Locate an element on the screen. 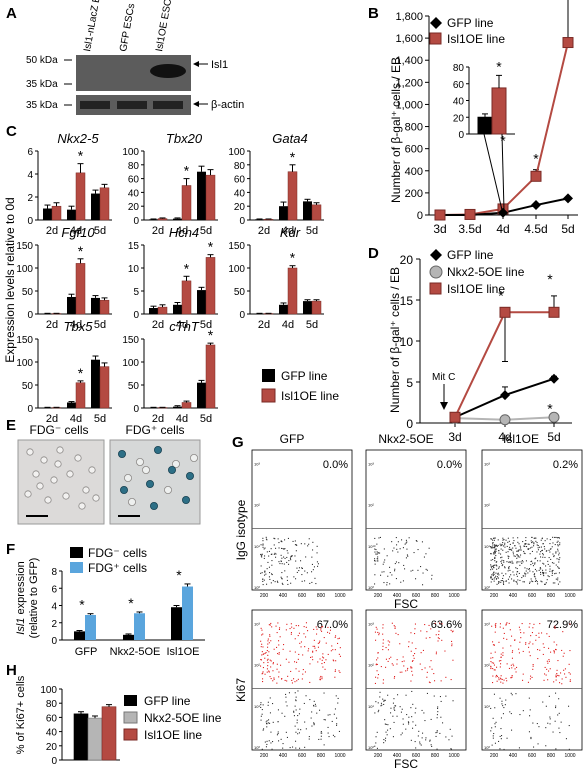 The width and height of the screenshot is (585, 772). flow-xtick-label: 1000 is located at coordinates (339, 756).